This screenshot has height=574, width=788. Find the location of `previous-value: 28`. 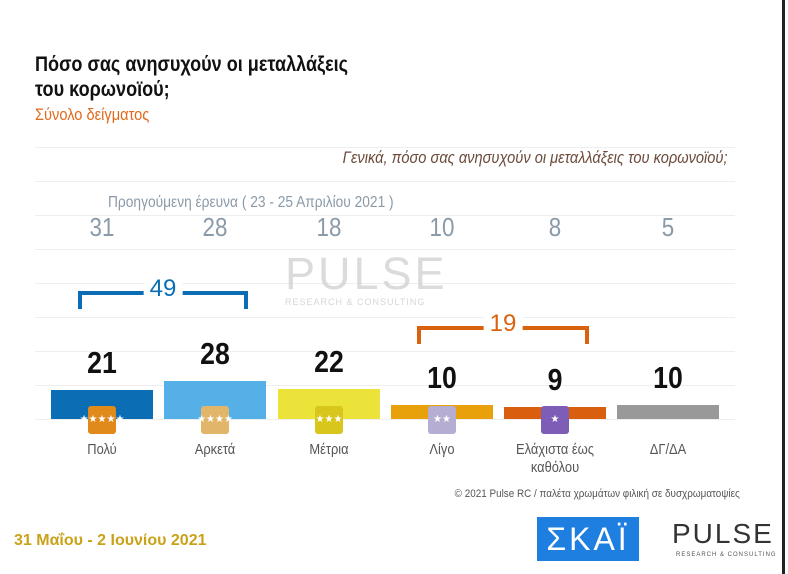

previous-value: 28 is located at coordinates (215, 227).